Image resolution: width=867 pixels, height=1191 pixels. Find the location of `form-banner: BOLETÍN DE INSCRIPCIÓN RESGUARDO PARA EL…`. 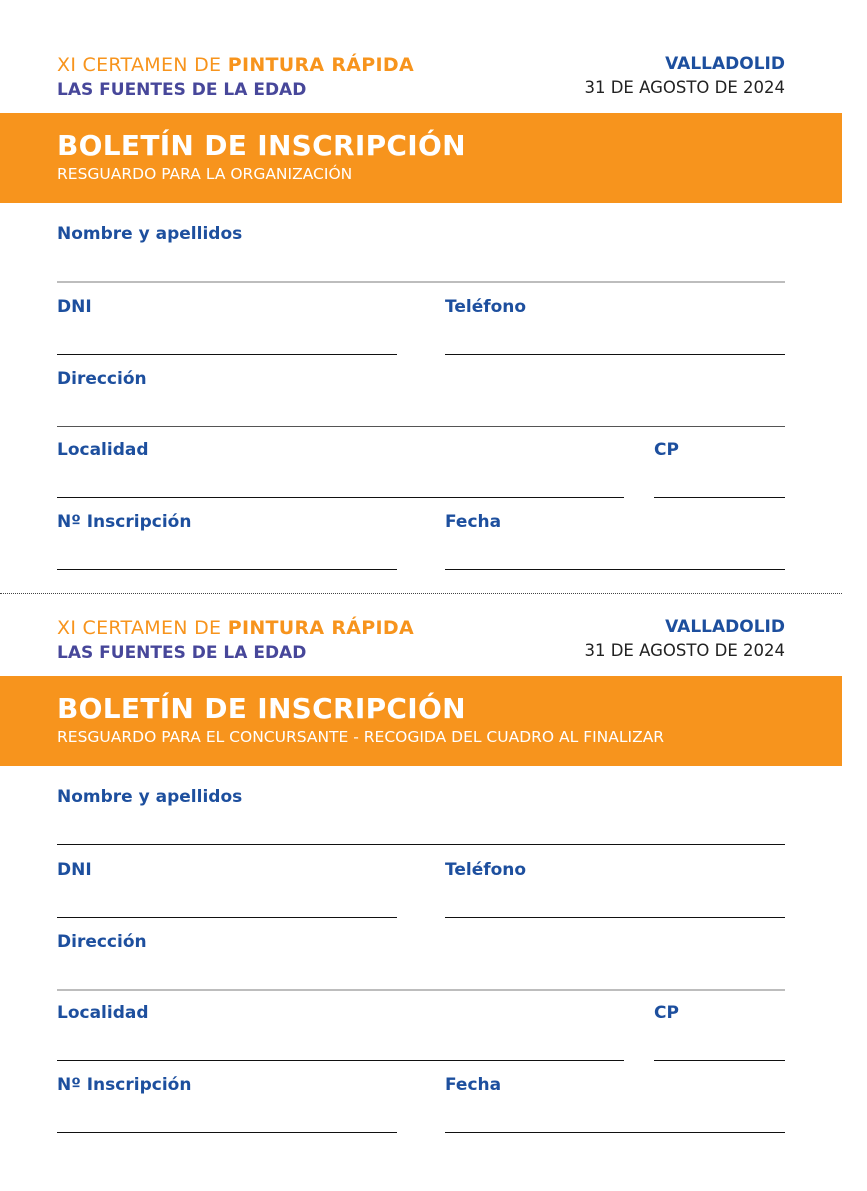

form-banner: BOLETÍN DE INSCRIPCIÓN RESGUARDO PARA EL… is located at coordinates (421, 721).